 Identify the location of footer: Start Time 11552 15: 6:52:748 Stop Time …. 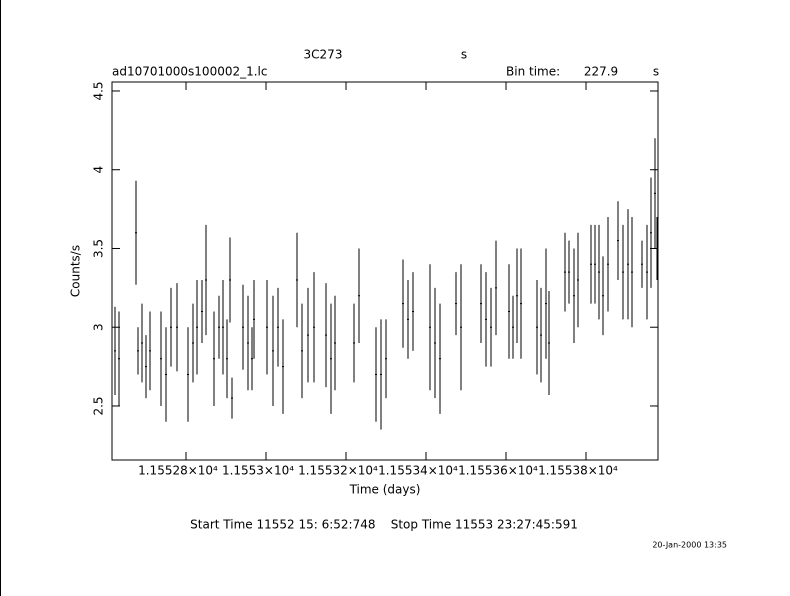
(384, 525).